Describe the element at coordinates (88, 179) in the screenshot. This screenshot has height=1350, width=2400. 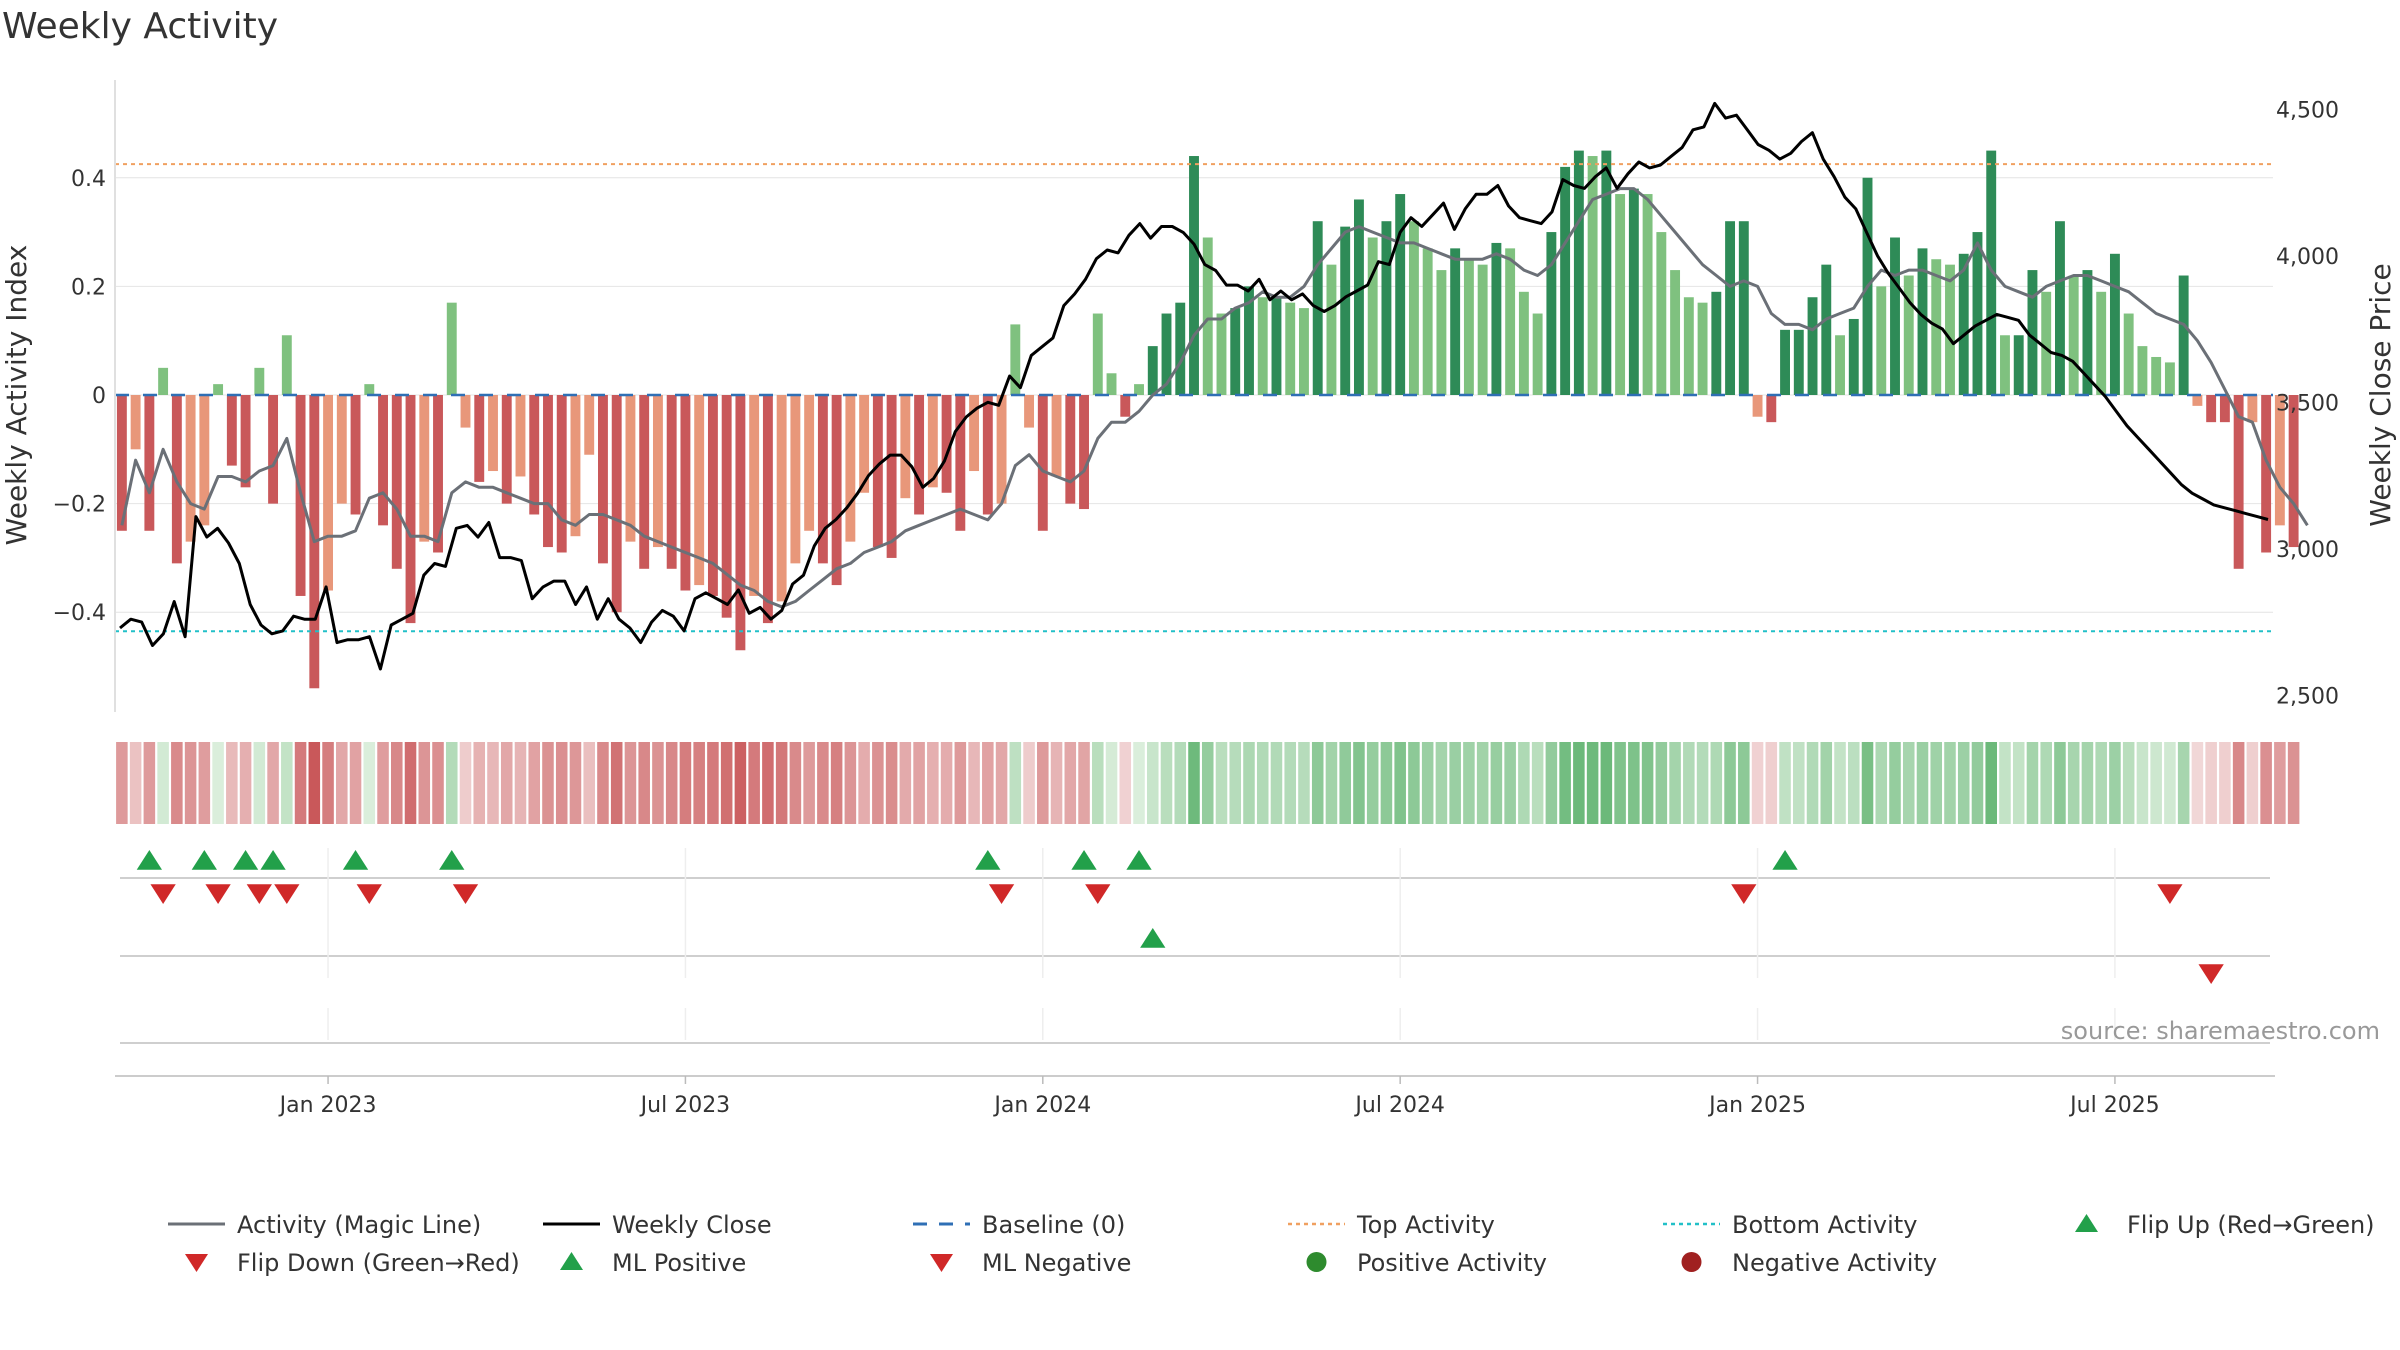
I see `y-left-tick-label: 0.4` at that location.